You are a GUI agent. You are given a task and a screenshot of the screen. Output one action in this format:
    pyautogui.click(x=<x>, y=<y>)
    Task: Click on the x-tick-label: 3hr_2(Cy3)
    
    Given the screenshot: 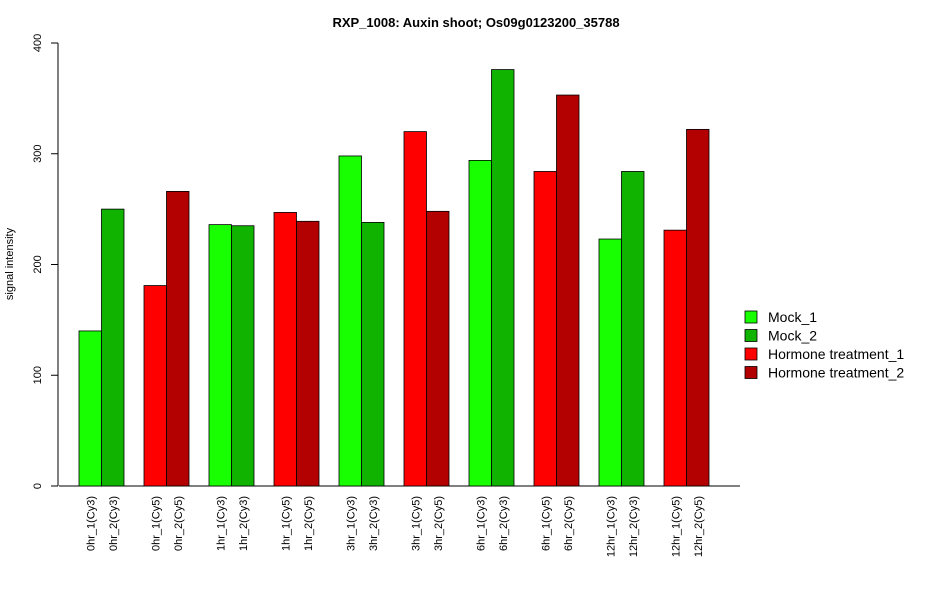 What is the action you would take?
    pyautogui.click(x=374, y=523)
    